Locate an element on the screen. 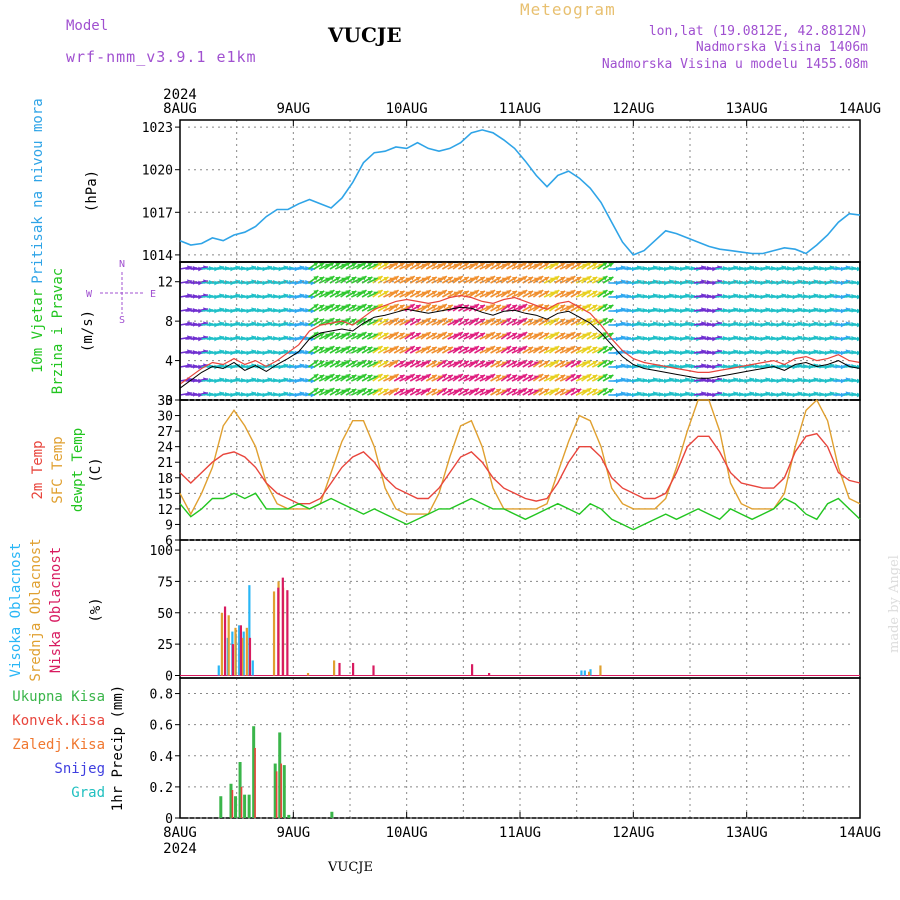 The width and height of the screenshot is (900, 900). pressure-axis-label: Pritisak na nivou mora is located at coordinates (38, 190).